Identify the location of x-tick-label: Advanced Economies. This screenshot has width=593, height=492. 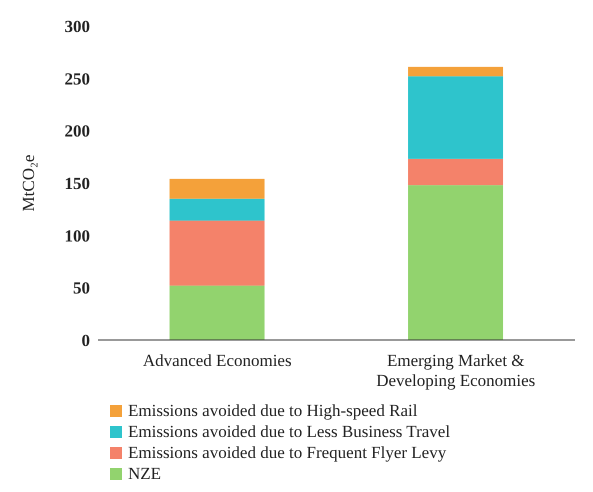
(217, 360).